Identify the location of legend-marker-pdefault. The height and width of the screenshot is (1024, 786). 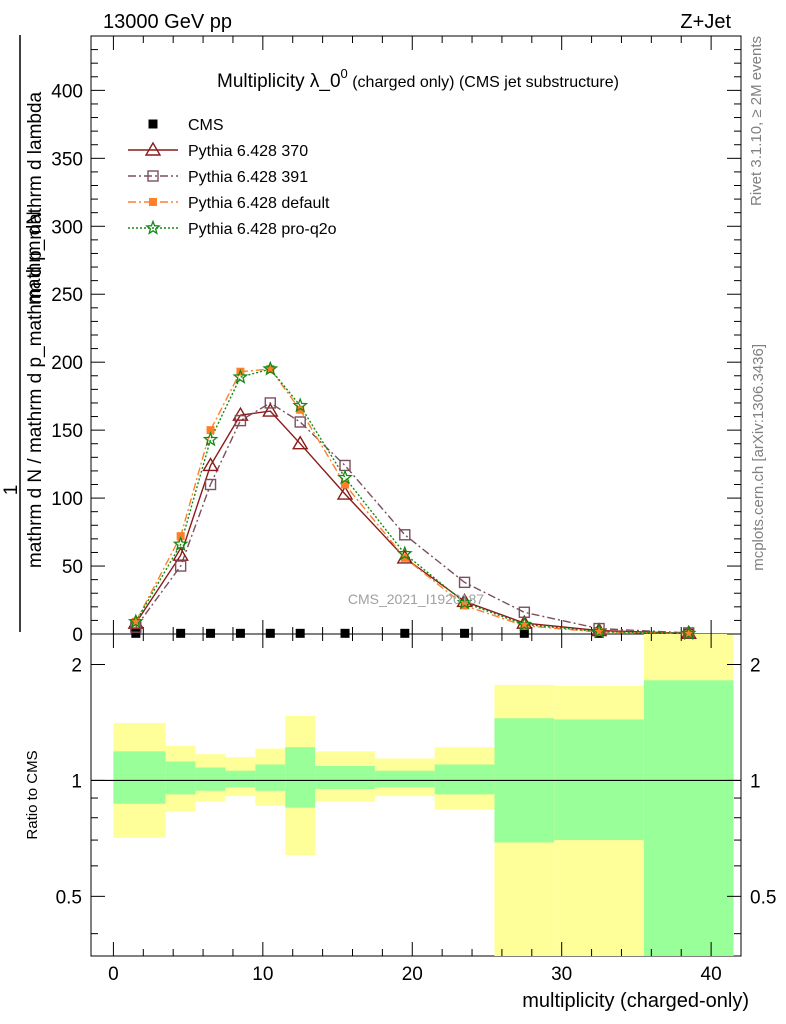
(153, 202).